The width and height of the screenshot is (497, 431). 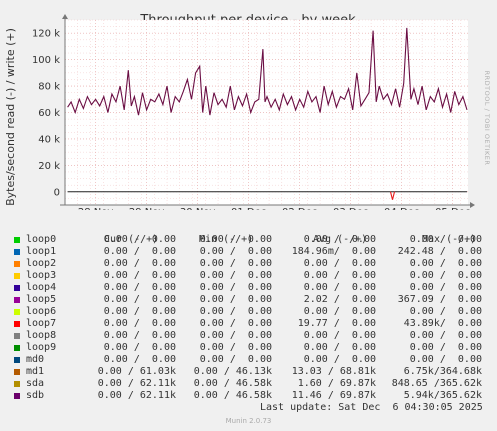 I want to click on legend-avg-md1: 13.03 / 68.81k, so click(x=333, y=371).